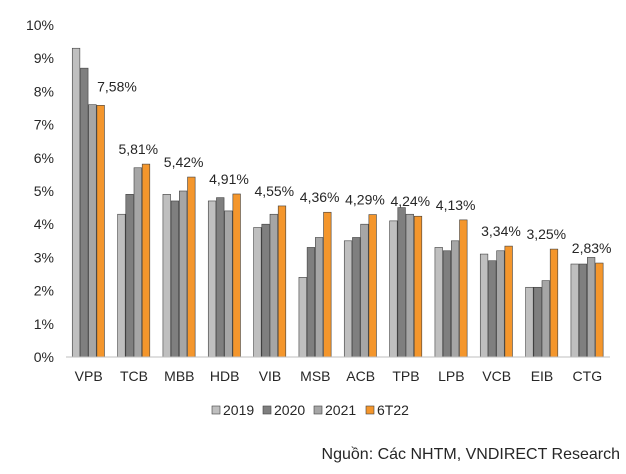 The height and width of the screenshot is (474, 626). I want to click on x-tick-label: CTG, so click(588, 376).